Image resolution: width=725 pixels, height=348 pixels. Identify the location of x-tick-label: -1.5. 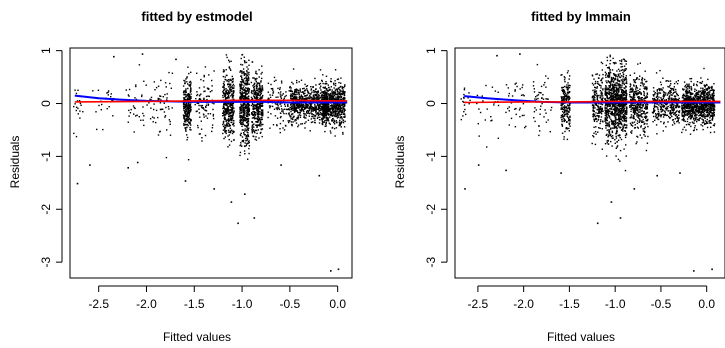
(194, 304).